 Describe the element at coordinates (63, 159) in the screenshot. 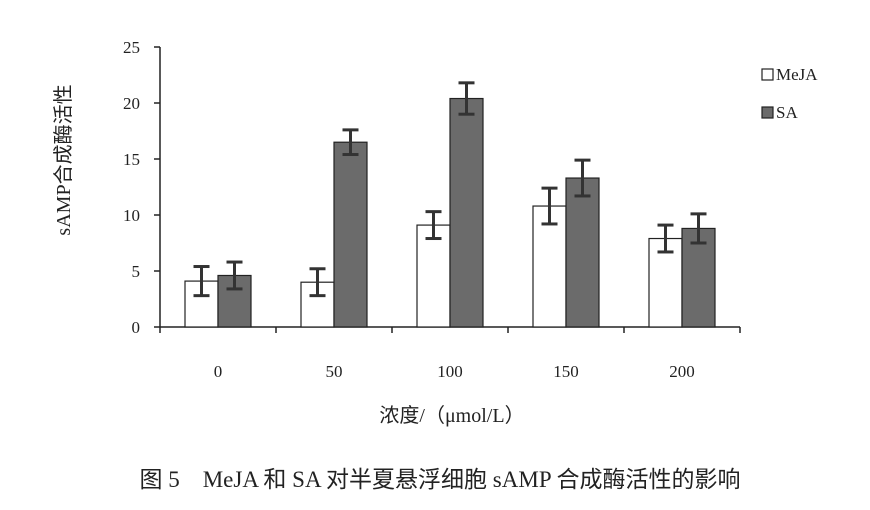

I see `y-axis-title: sAMP合成酶活性` at that location.